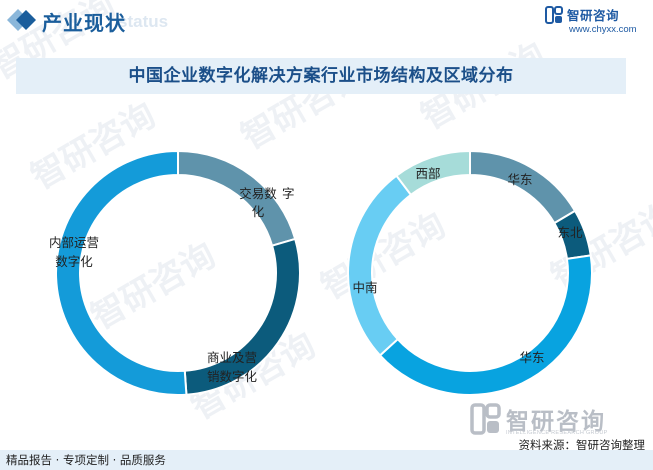 The image size is (653, 470). What do you see at coordinates (258, 211) in the screenshot?
I see `label-jiaoyi-line2: 化` at bounding box center [258, 211].